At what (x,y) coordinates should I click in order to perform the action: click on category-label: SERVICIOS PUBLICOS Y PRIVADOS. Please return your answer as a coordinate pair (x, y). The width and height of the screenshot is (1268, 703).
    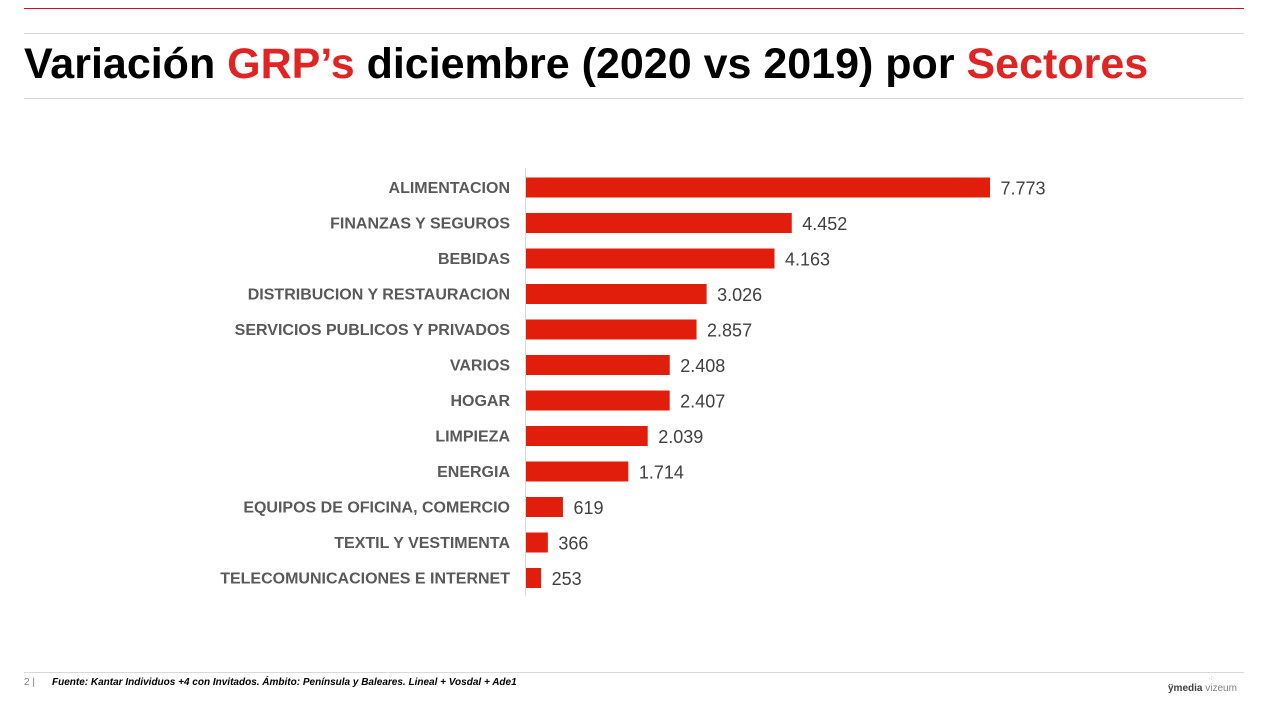
    Looking at the image, I should click on (373, 330).